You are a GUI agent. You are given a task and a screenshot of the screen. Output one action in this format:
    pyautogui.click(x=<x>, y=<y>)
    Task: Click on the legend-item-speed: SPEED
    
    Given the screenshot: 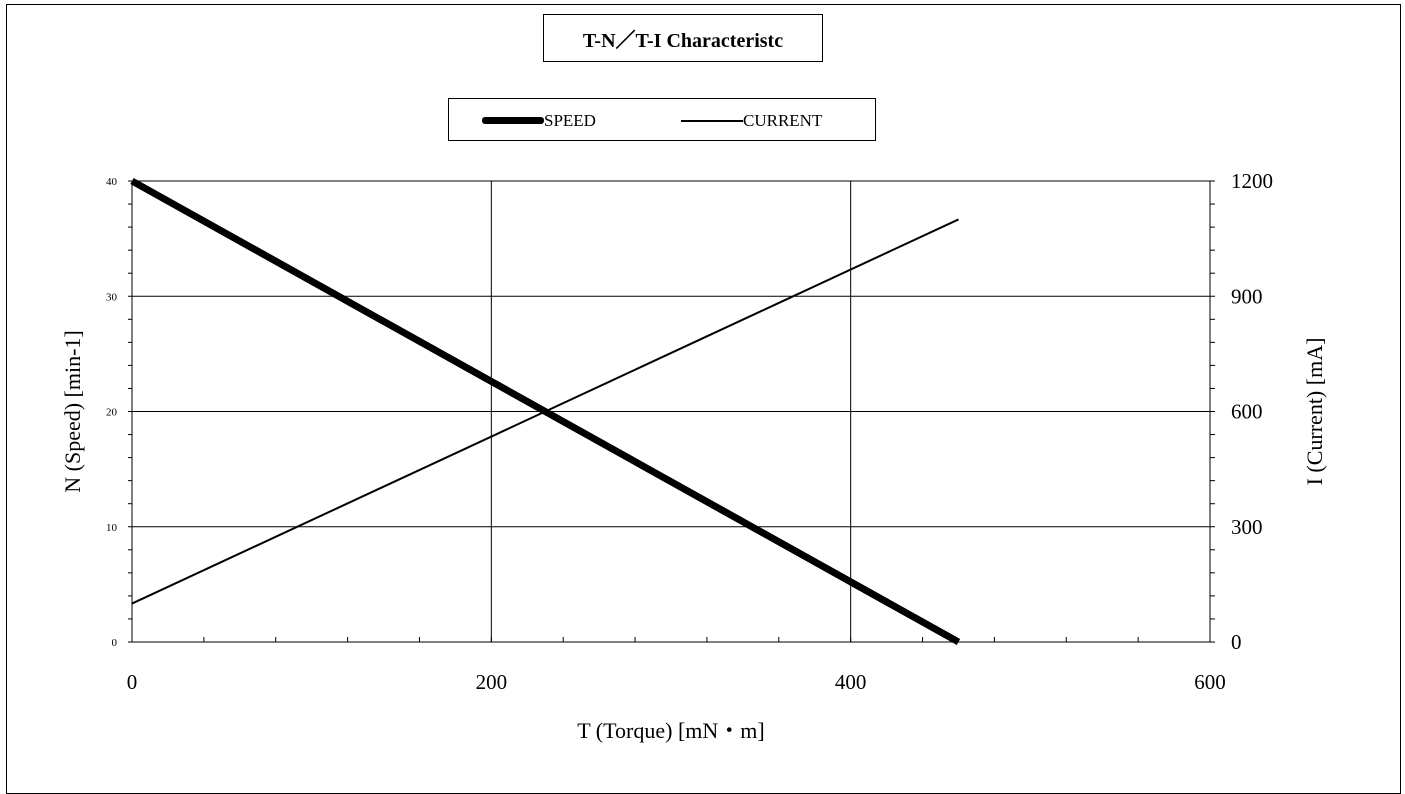 What is the action you would take?
    pyautogui.click(x=539, y=120)
    